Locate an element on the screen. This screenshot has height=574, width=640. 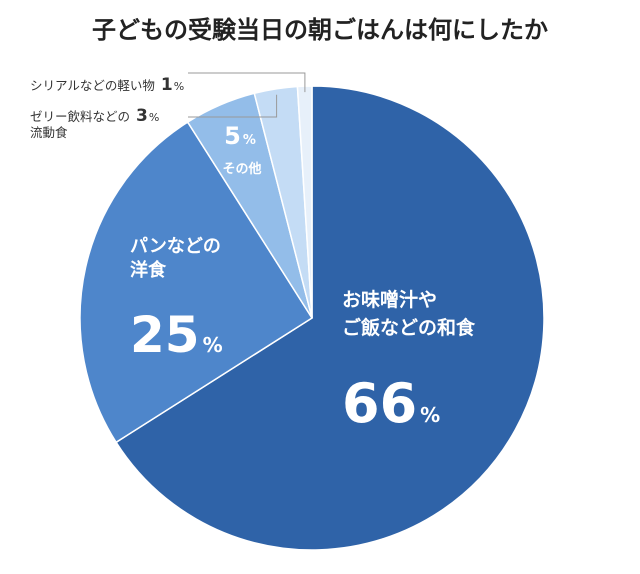
slice-category-text: お味噌汁や is located at coordinates (389, 299).